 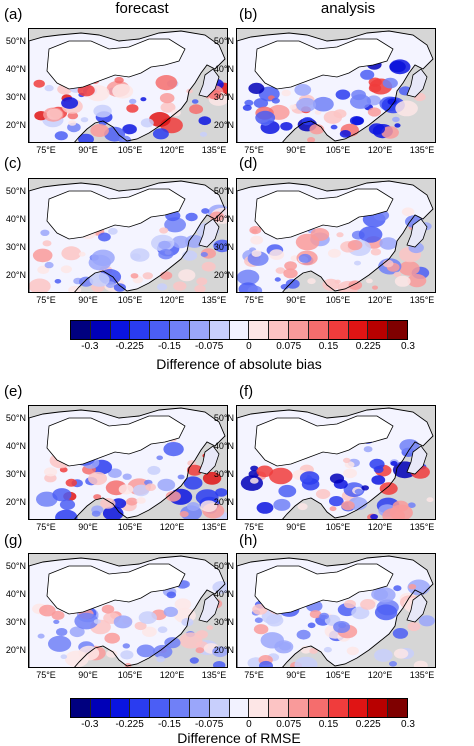 What do you see at coordinates (209, 346) in the screenshot?
I see `colorbar-tick-label: -0.075` at bounding box center [209, 346].